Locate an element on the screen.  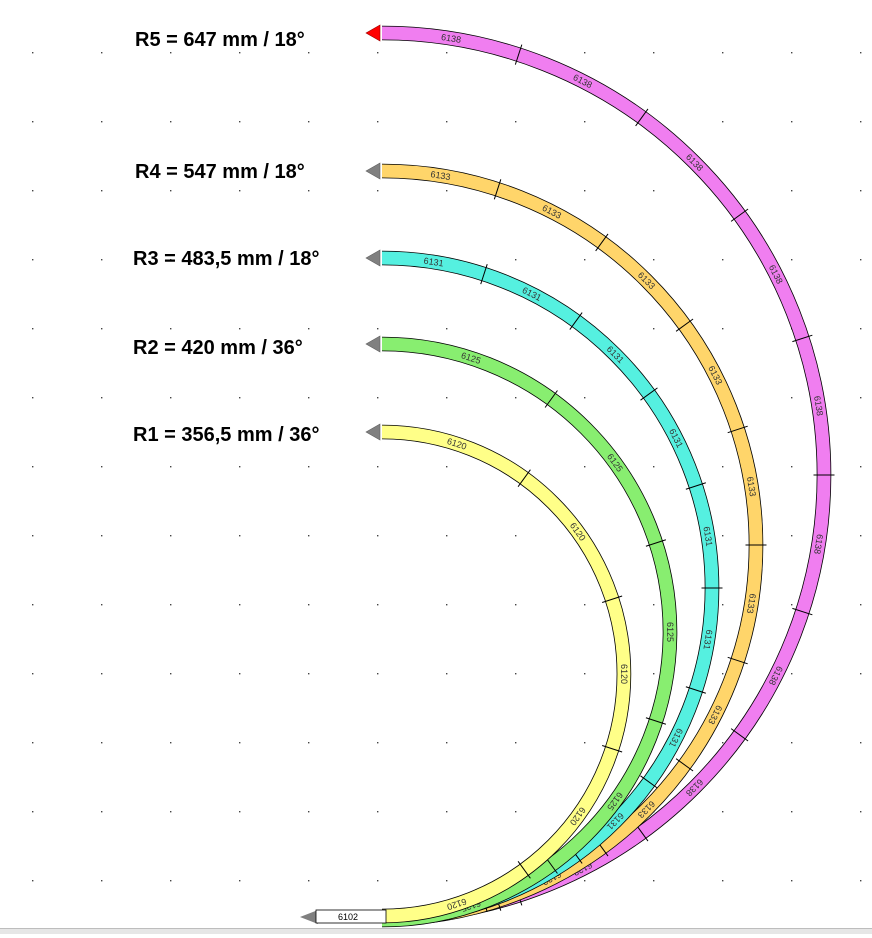
segment-label: 6120 is located at coordinates (624, 674).